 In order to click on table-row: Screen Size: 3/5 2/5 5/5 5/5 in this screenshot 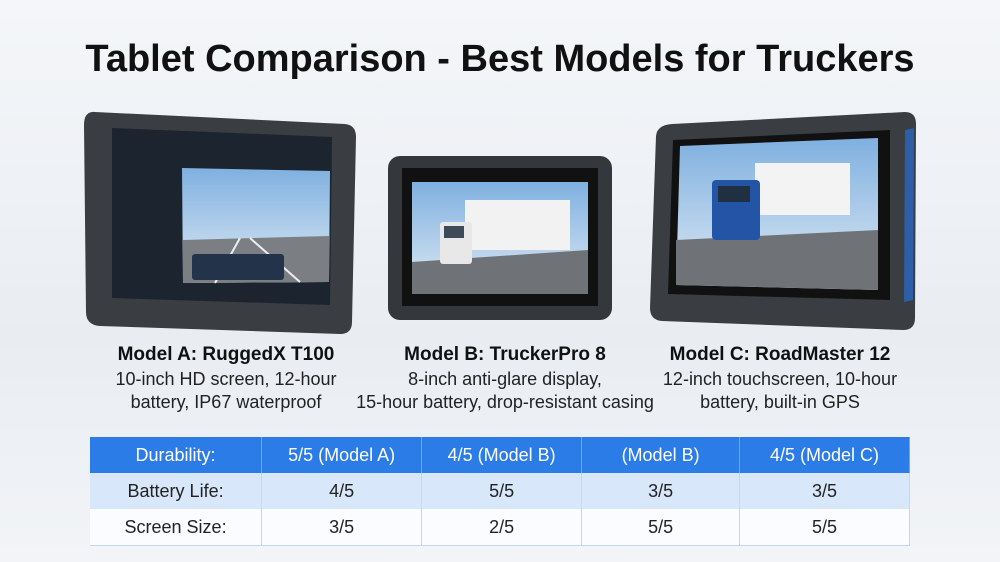, I will do `click(500, 527)`.